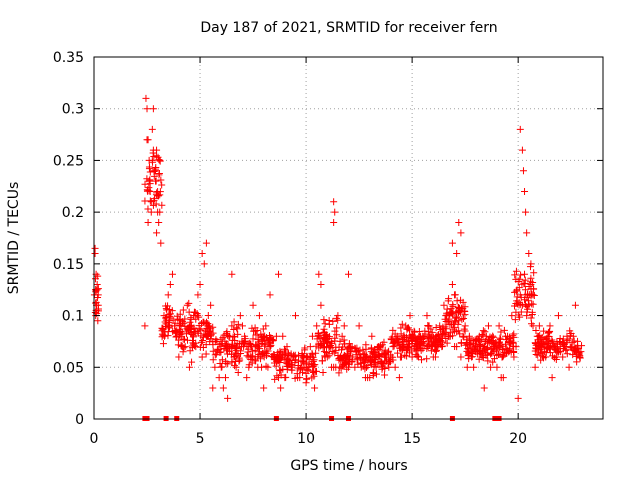  I want to click on y-axis-title: SRMTID / TECUs, so click(14, 238).